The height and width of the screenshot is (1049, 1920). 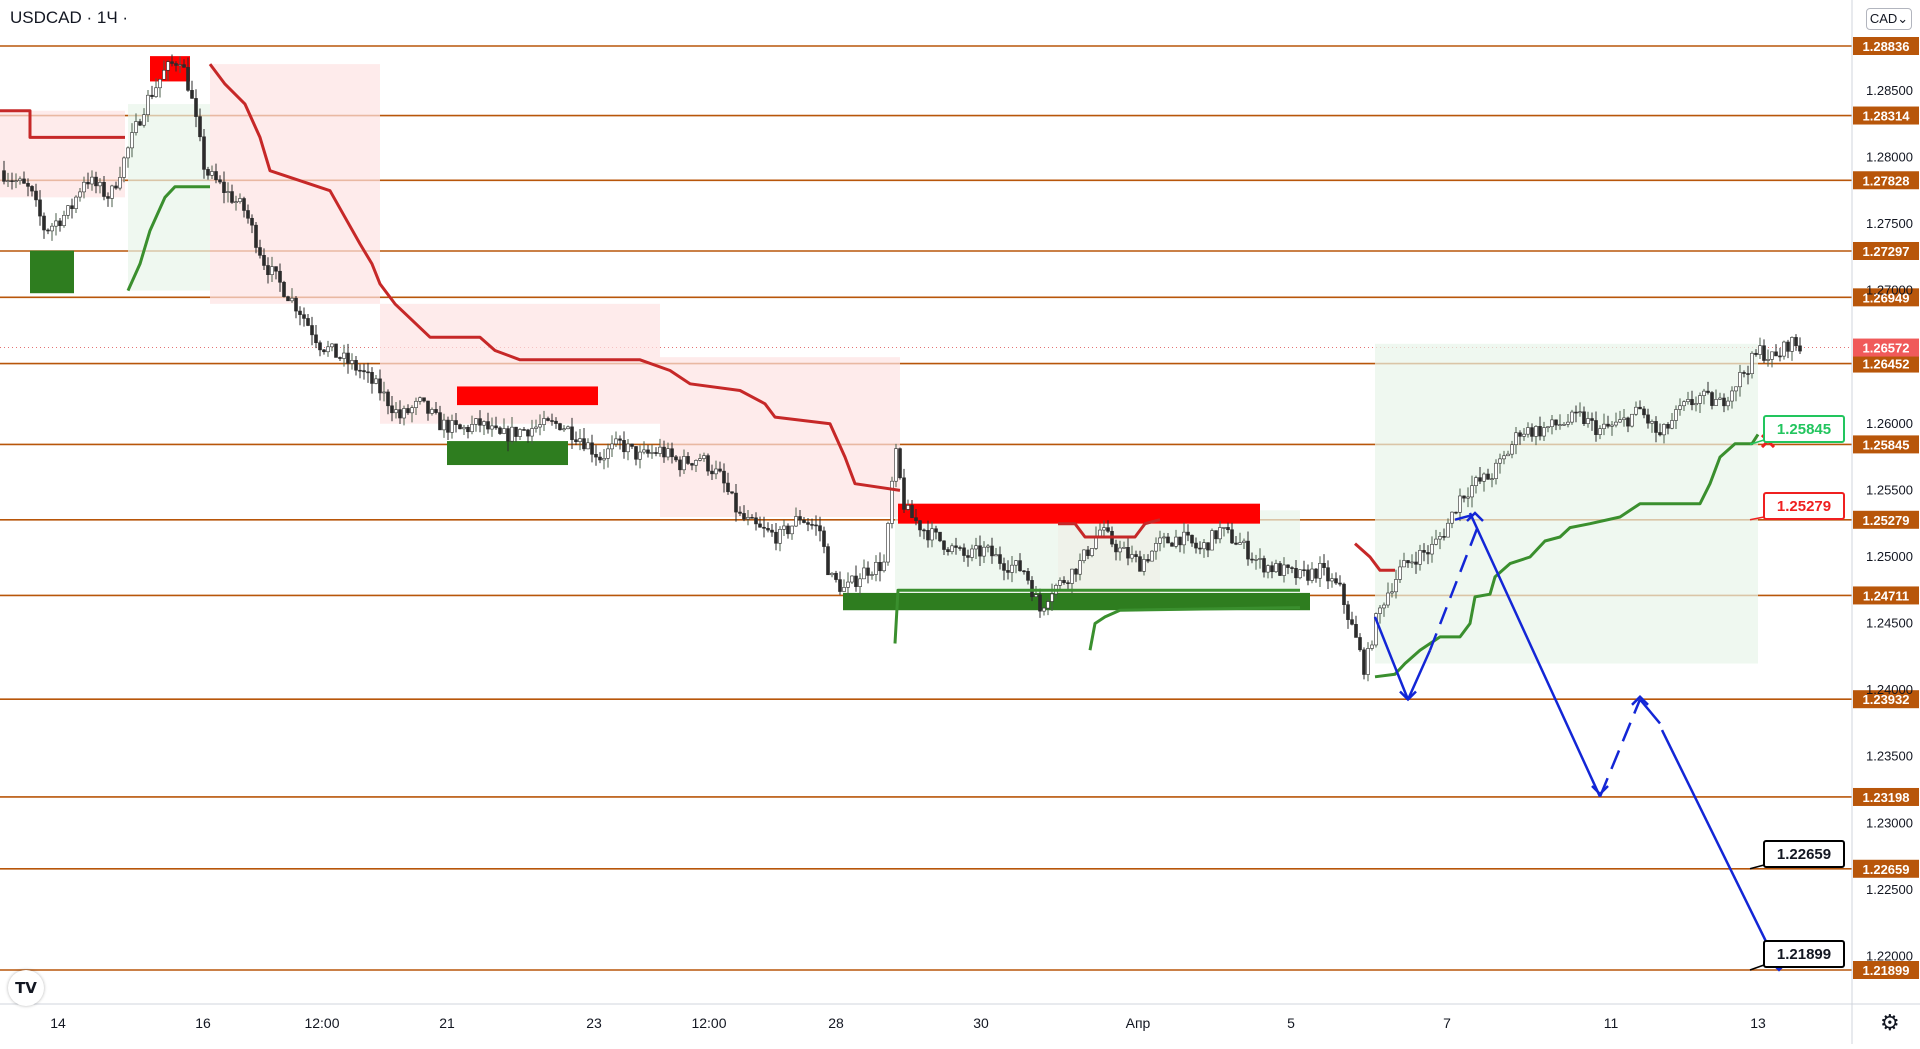 I want to click on currency-selector: CAD⌄, so click(x=1889, y=19).